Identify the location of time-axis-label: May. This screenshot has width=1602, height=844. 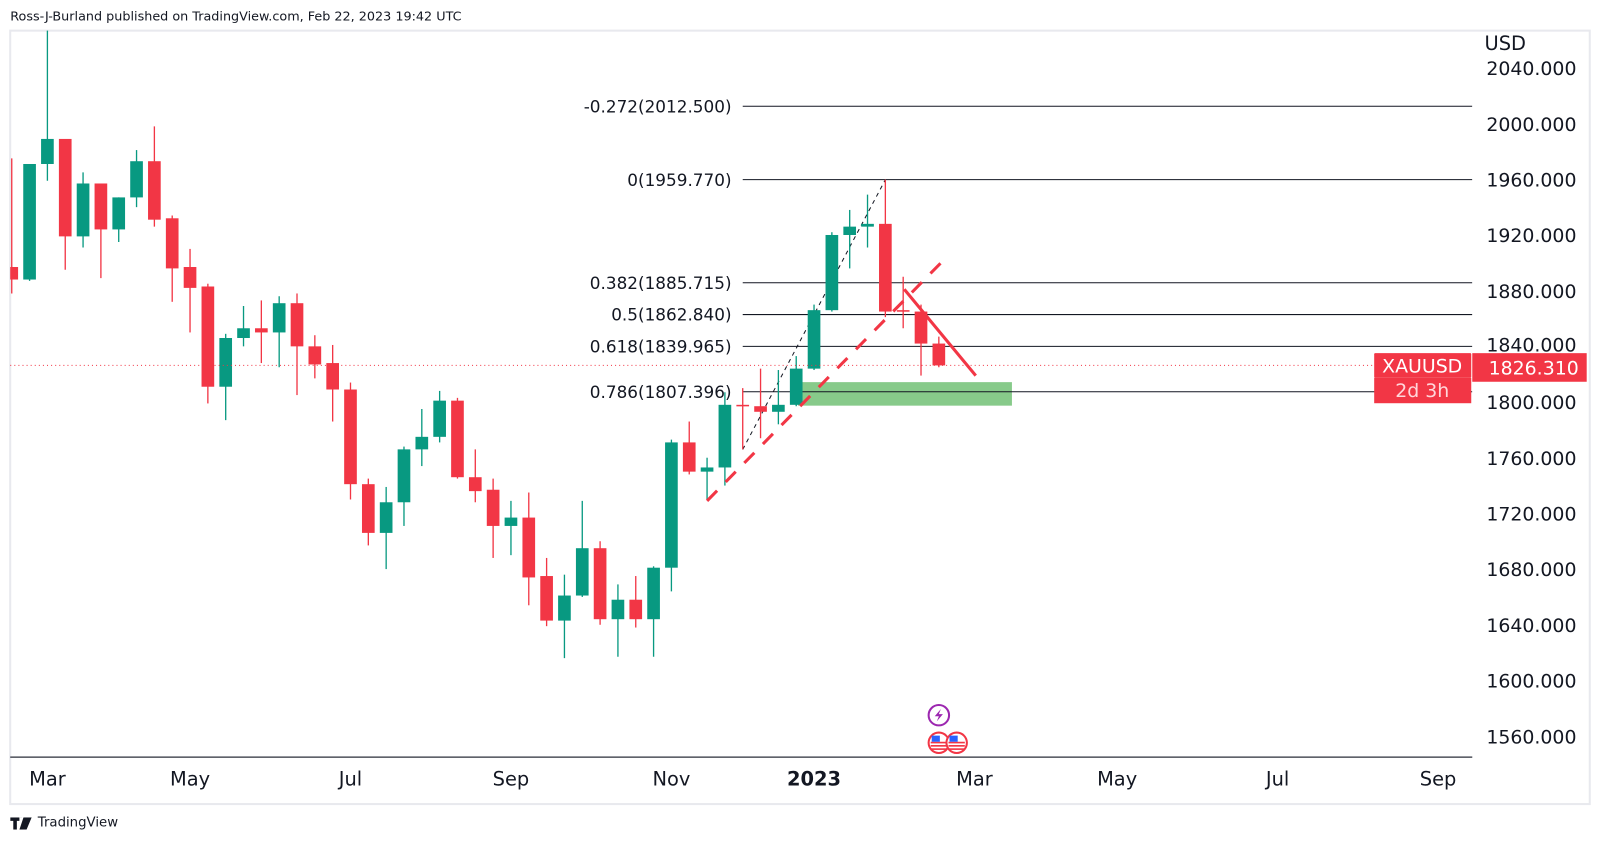
(190, 779).